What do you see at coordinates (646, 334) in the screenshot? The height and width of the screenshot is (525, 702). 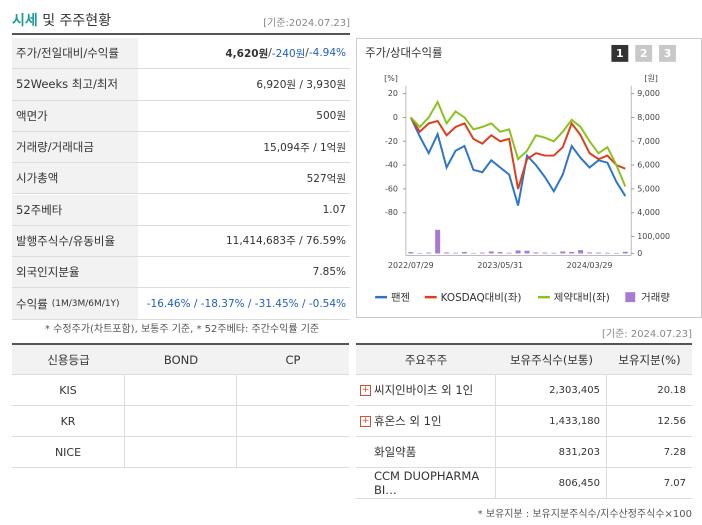 I see `chart-basis: [기준: 2024.07.23]` at bounding box center [646, 334].